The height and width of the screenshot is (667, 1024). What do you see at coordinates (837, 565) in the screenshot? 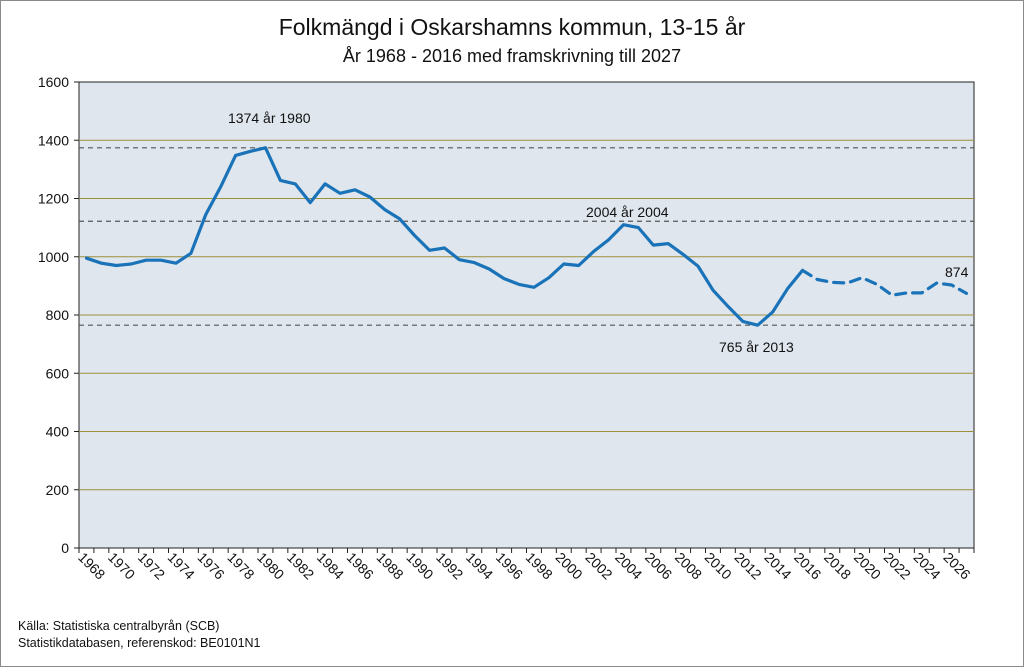
I see `x-tick-label: 2018` at bounding box center [837, 565].